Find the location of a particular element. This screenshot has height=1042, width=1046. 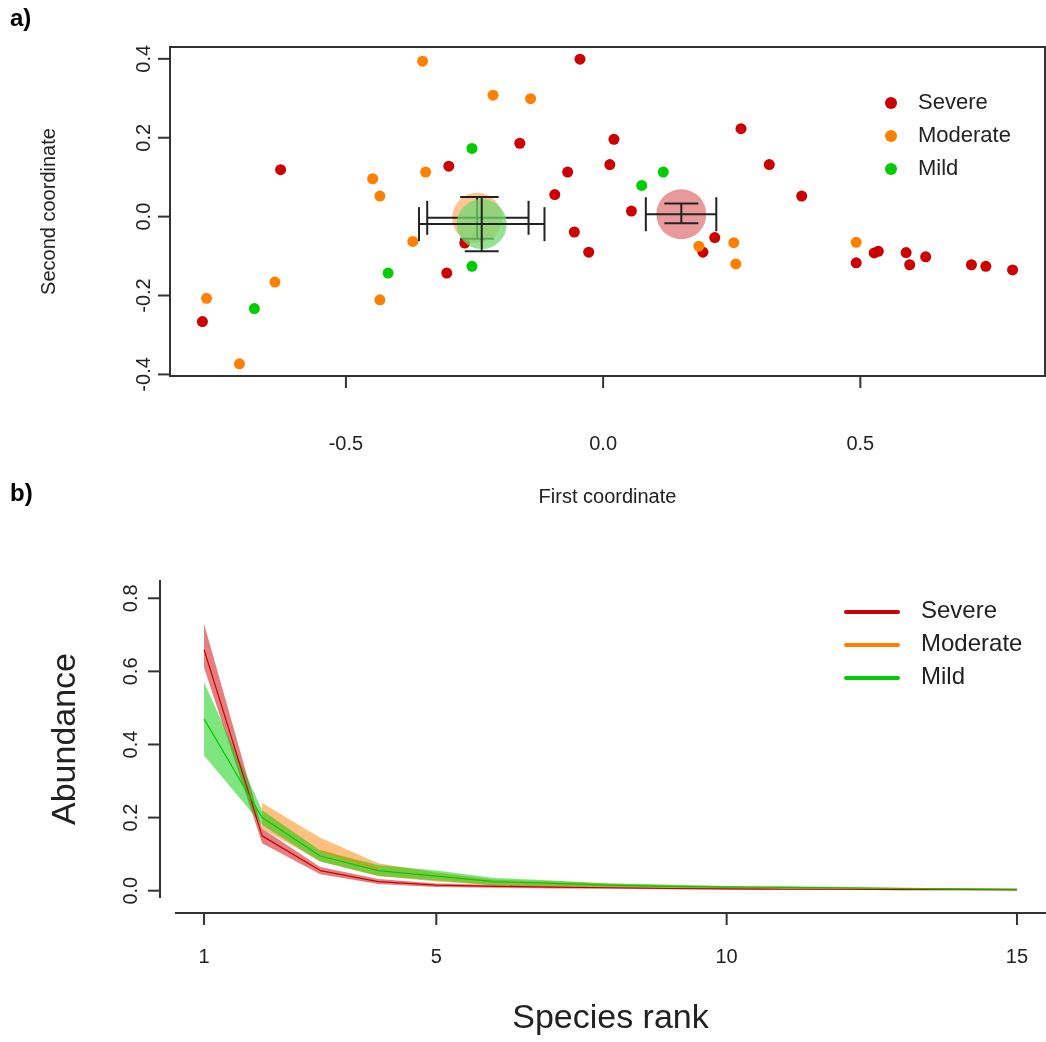

x-tick-label: 0.5 is located at coordinates (860, 443).